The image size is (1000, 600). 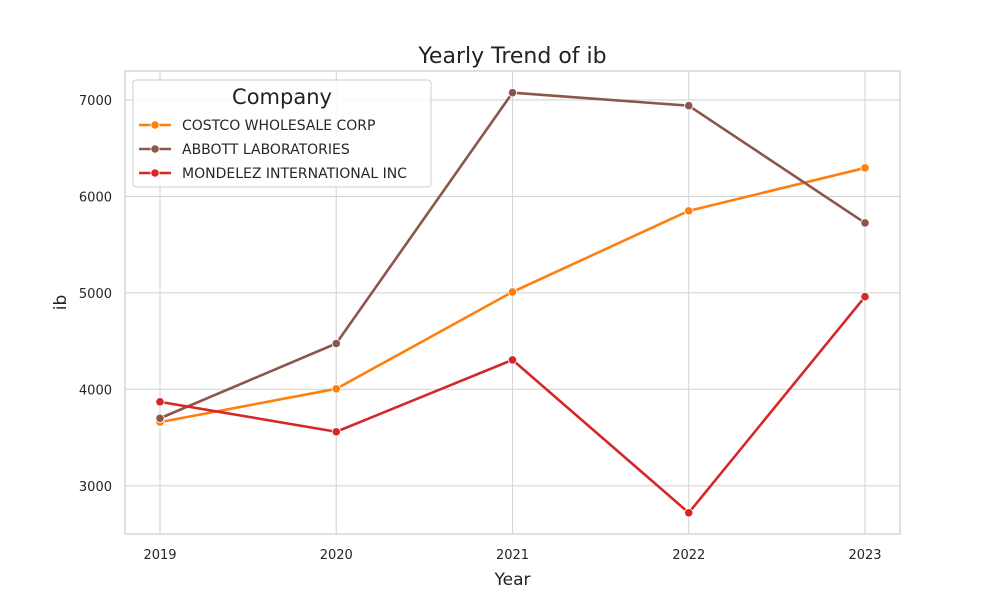 I want to click on x-tick-label: 2019, so click(x=159, y=555).